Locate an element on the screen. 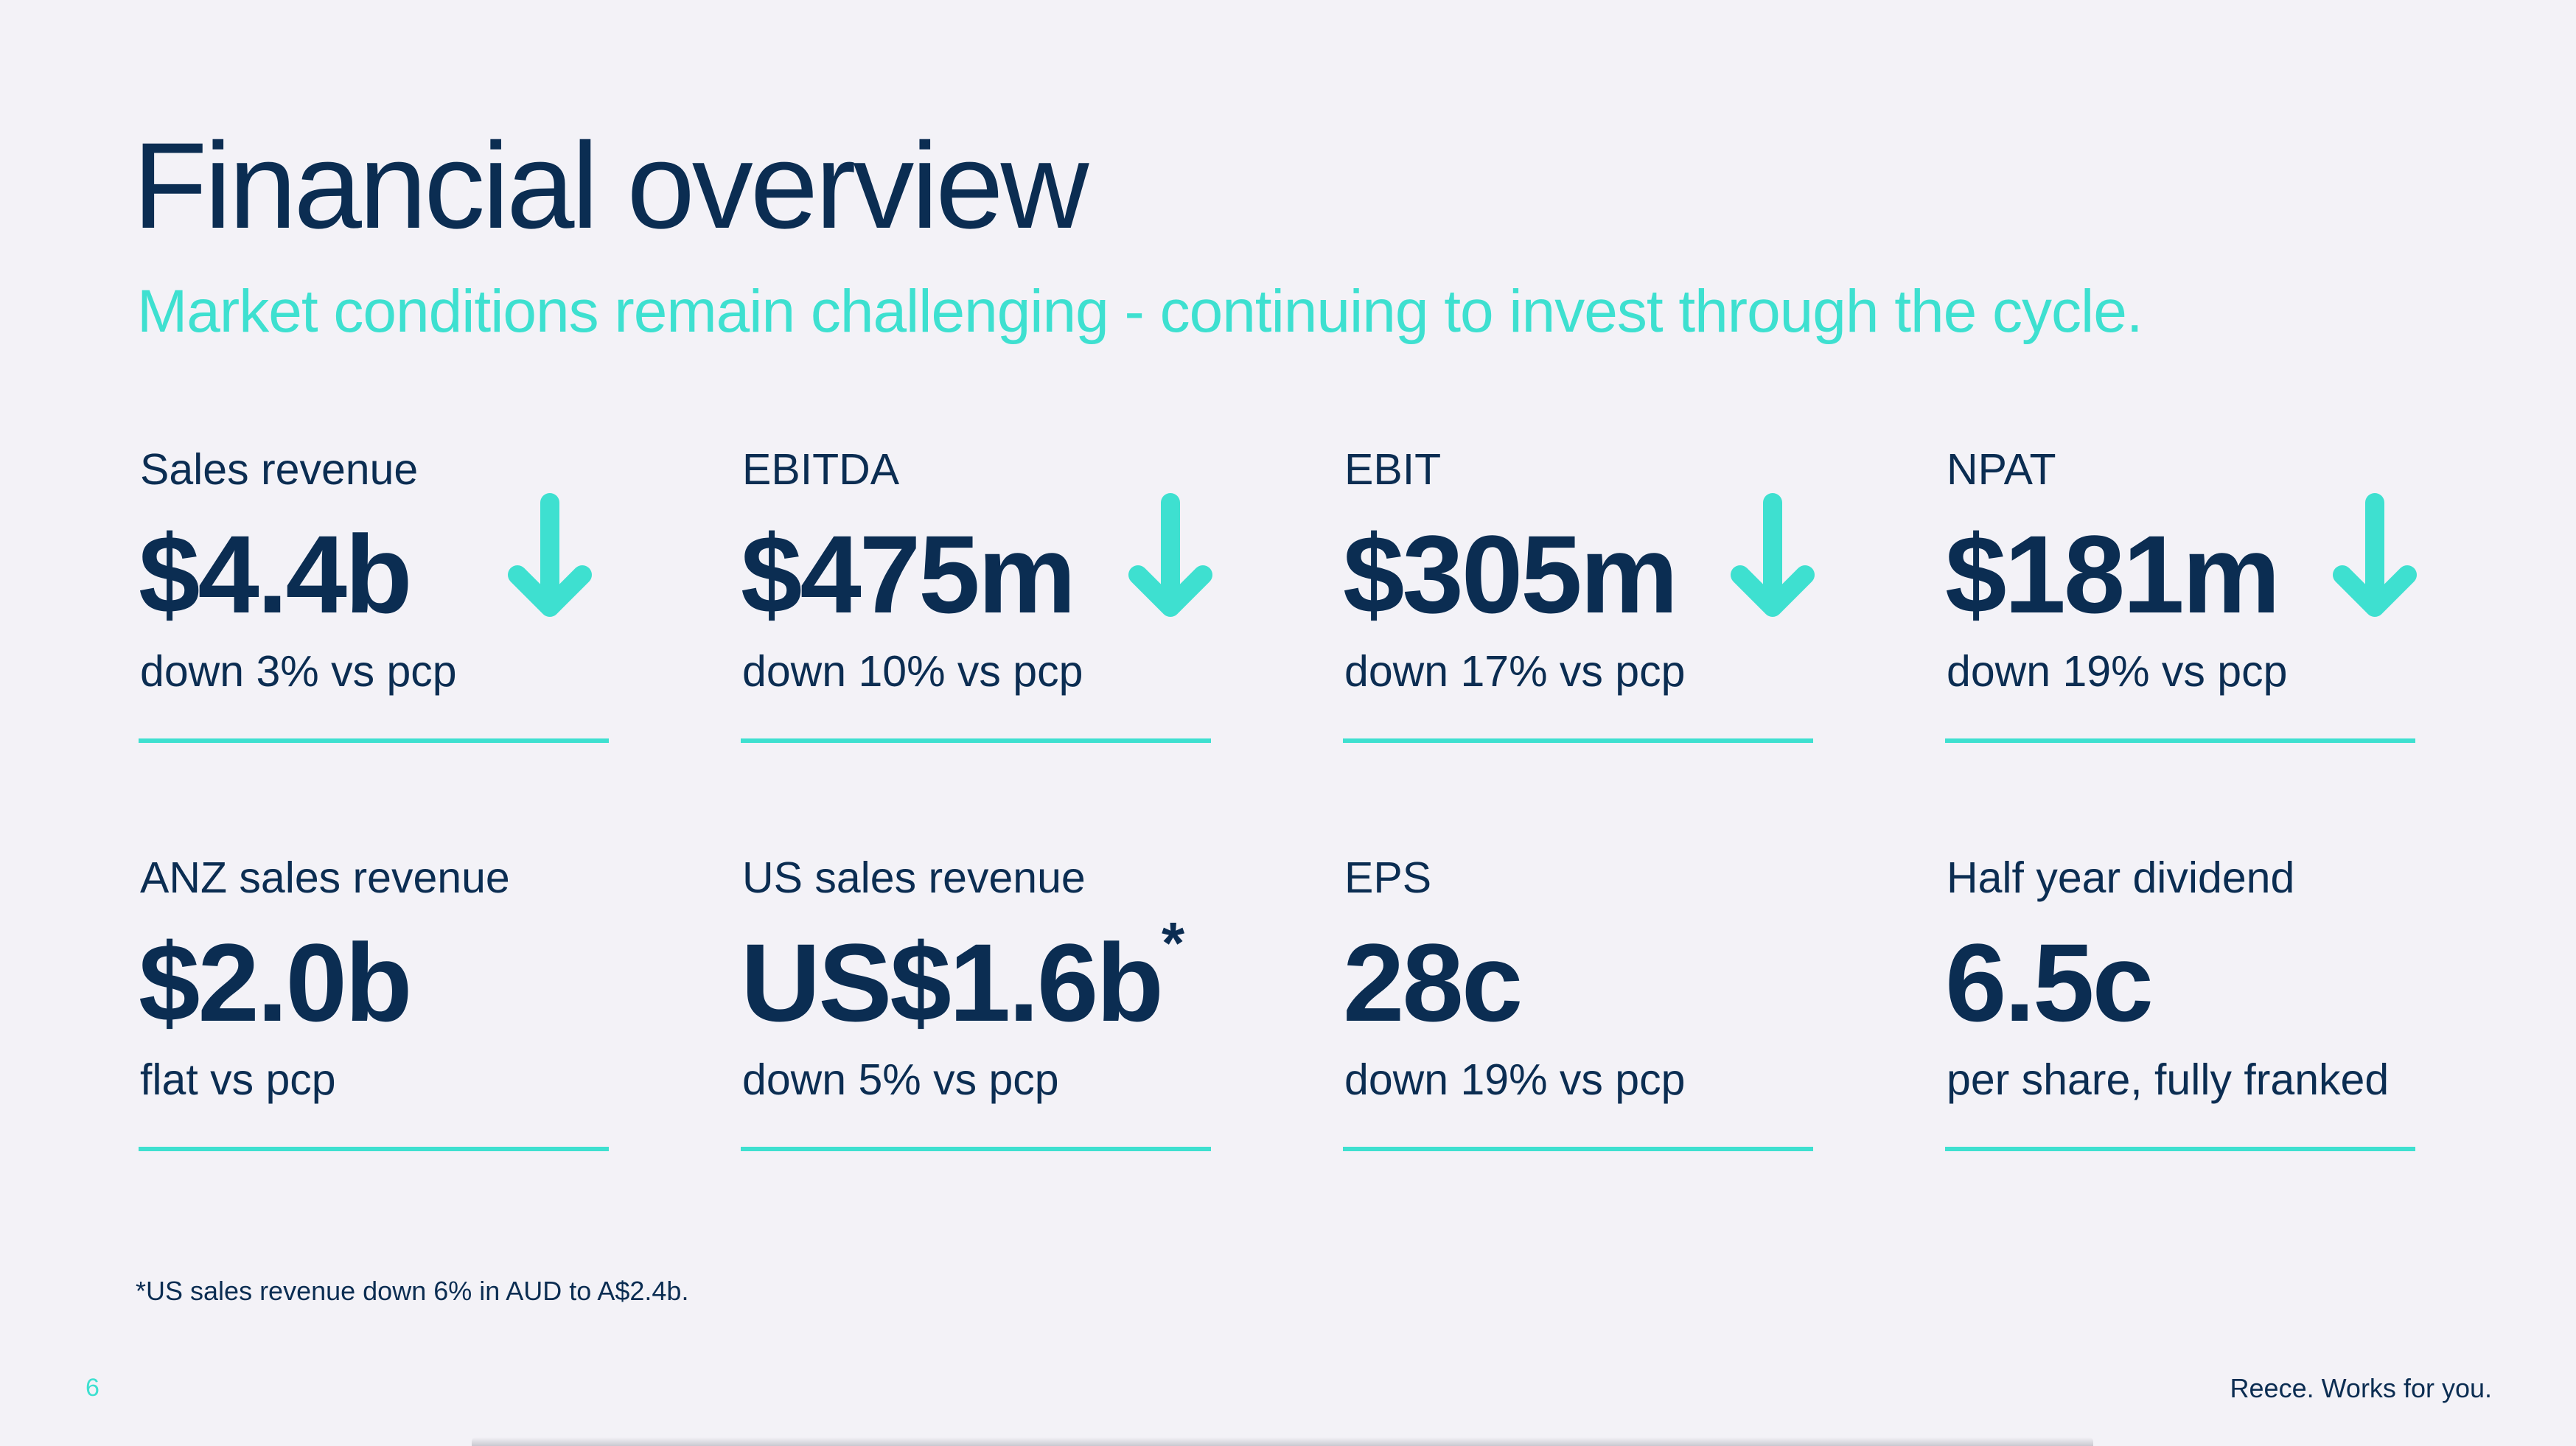 This screenshot has width=2576, height=1446. page-title: Financial overview is located at coordinates (611, 186).